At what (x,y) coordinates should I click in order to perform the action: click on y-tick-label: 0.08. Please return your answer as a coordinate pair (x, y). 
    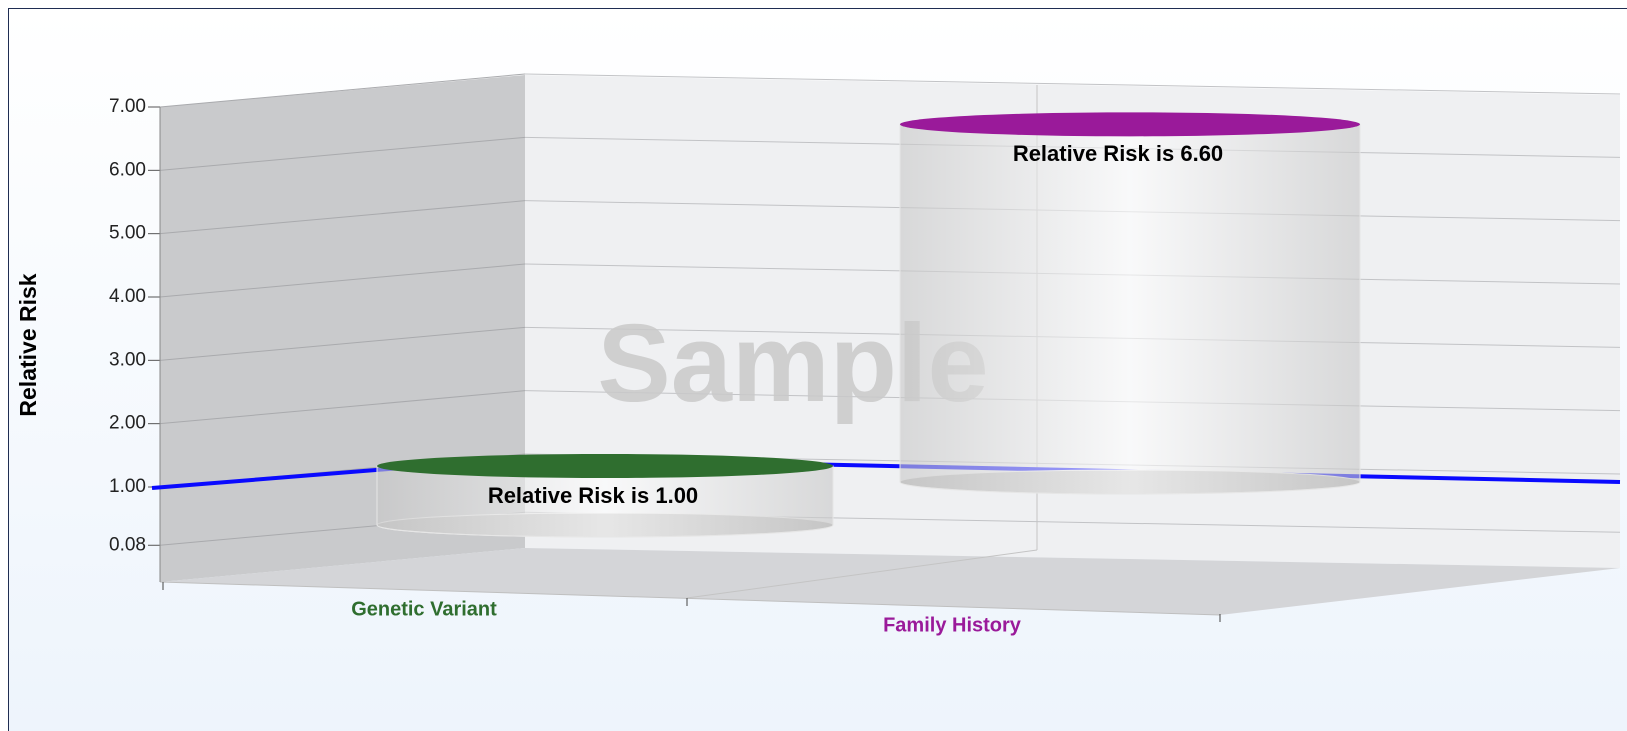
    Looking at the image, I should click on (127, 544).